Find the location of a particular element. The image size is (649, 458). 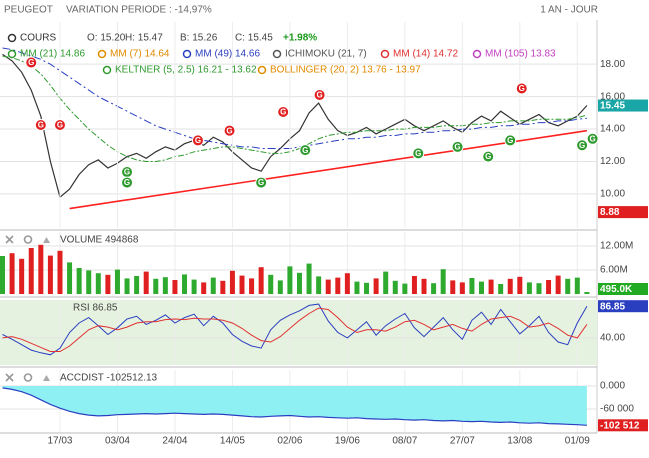

trendline is located at coordinates (328, 169).